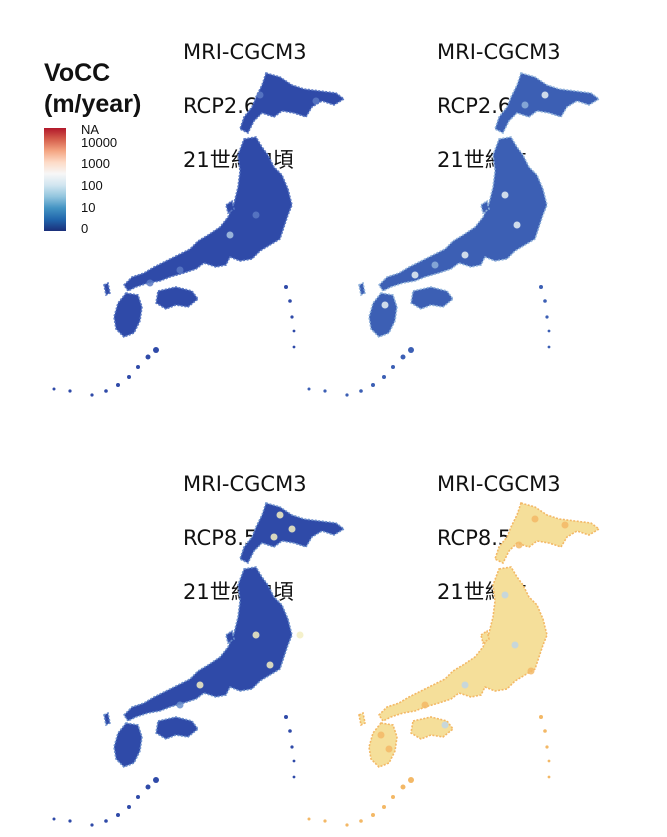 This screenshot has height=837, width=667. Describe the element at coordinates (474, 106) in the screenshot. I see `panel-2-scenario: RCP2.6` at that location.